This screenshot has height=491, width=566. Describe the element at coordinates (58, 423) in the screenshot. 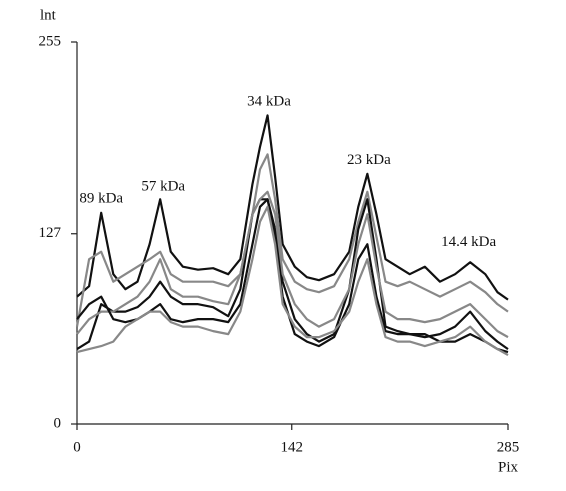

I see `y-tick-label: 0` at that location.